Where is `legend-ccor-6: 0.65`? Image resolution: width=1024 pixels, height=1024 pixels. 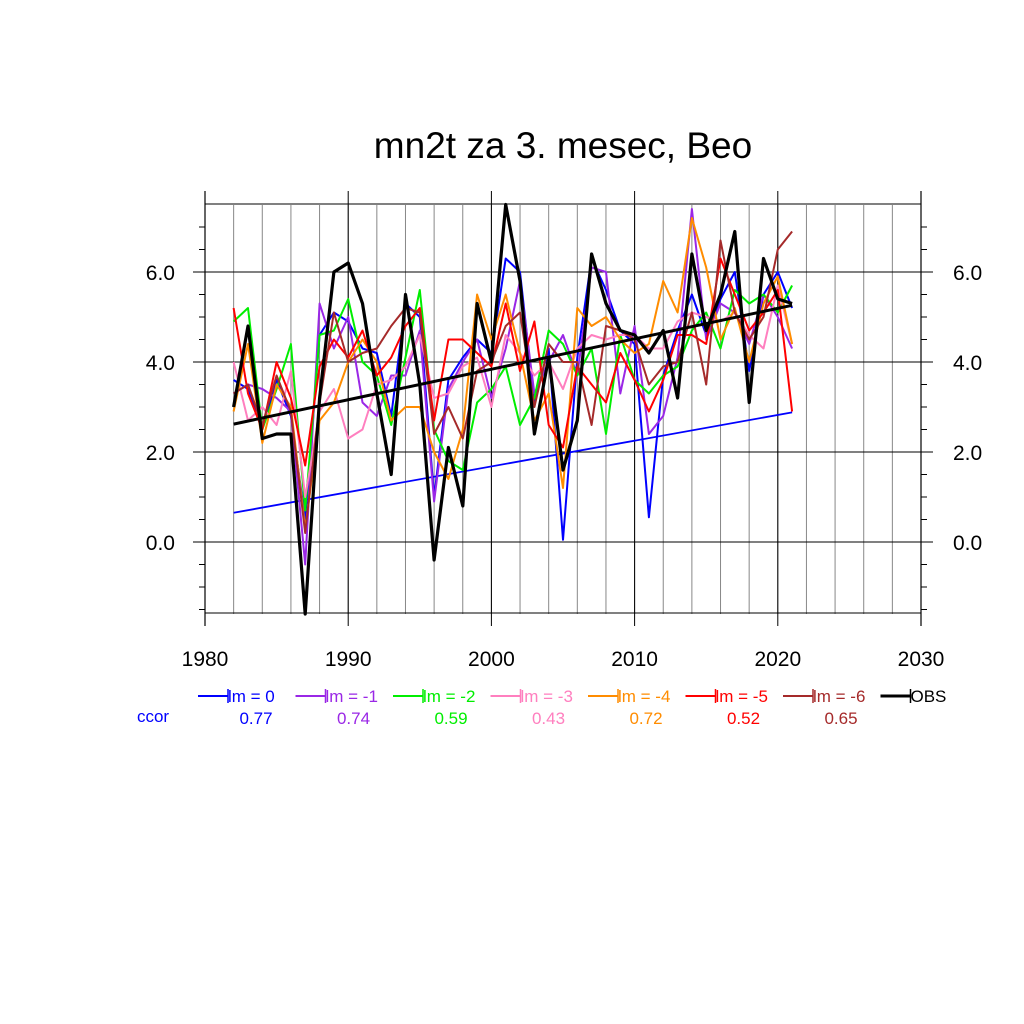 legend-ccor-6: 0.65 is located at coordinates (840, 718).